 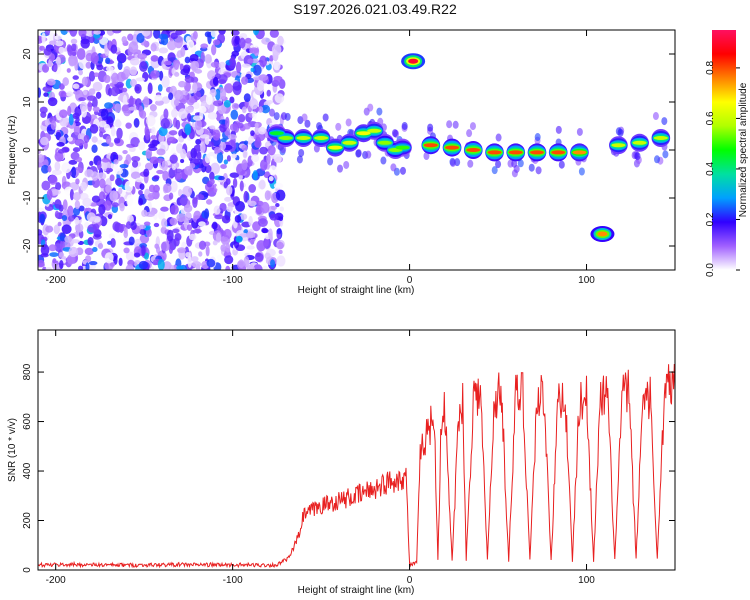 What do you see at coordinates (356, 290) in the screenshot?
I see `heatmap-xlabel: Height of straight line (km)` at bounding box center [356, 290].